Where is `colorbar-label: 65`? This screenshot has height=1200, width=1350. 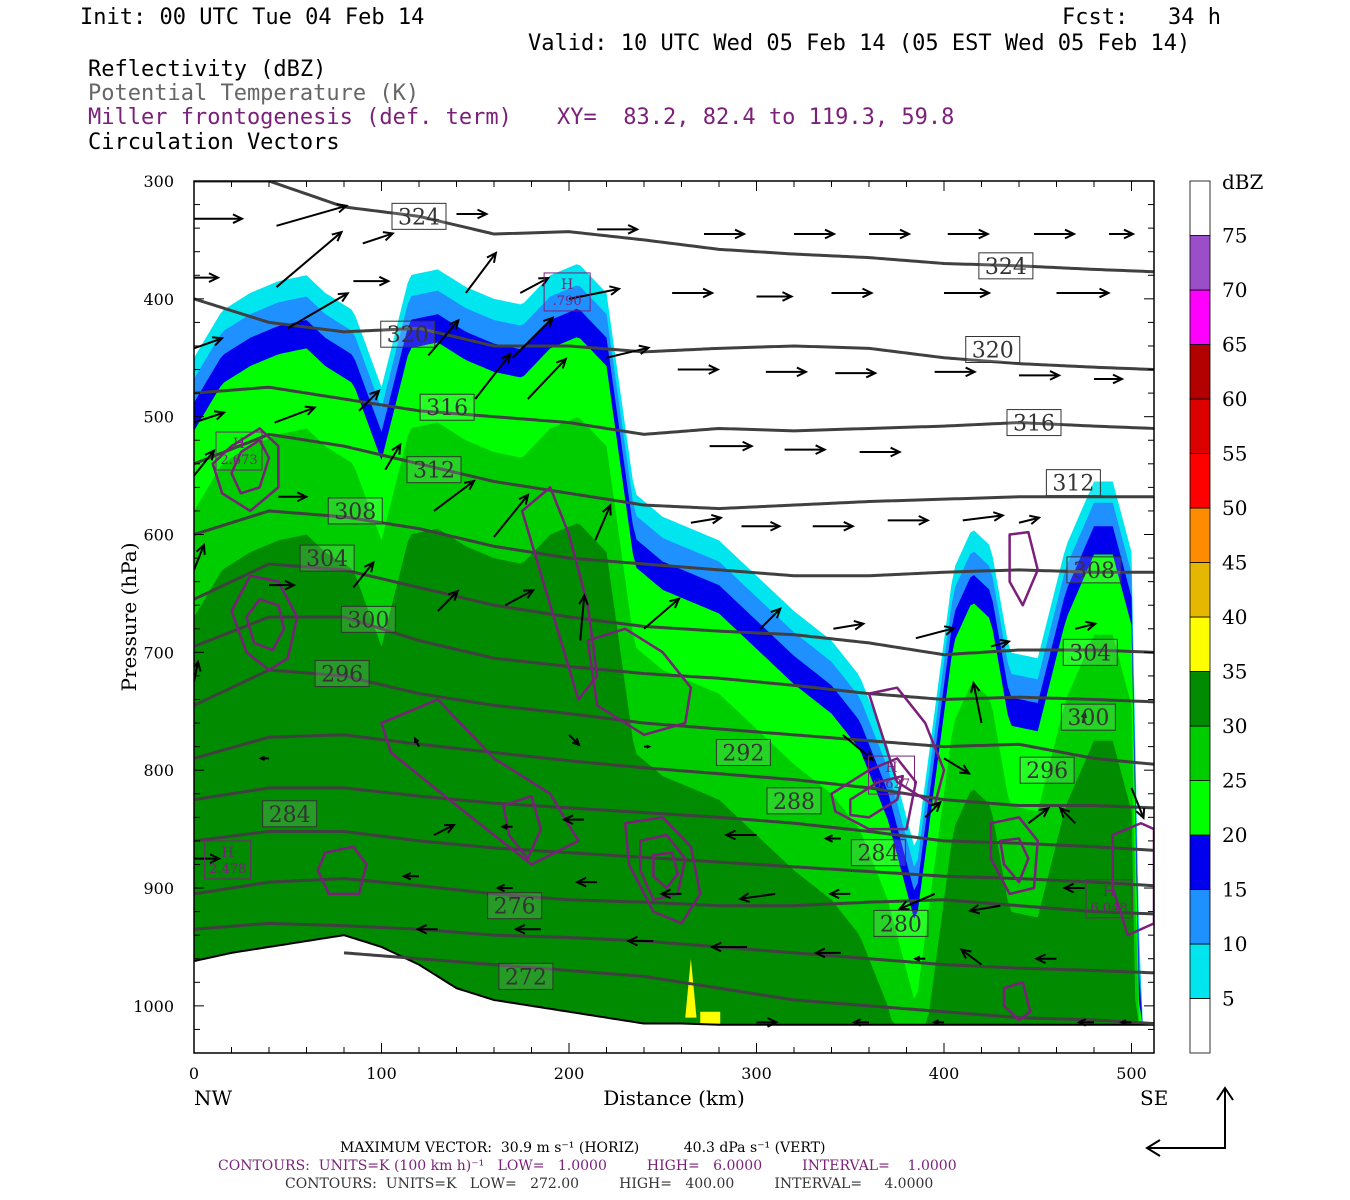
colorbar-label: 65 is located at coordinates (1234, 345).